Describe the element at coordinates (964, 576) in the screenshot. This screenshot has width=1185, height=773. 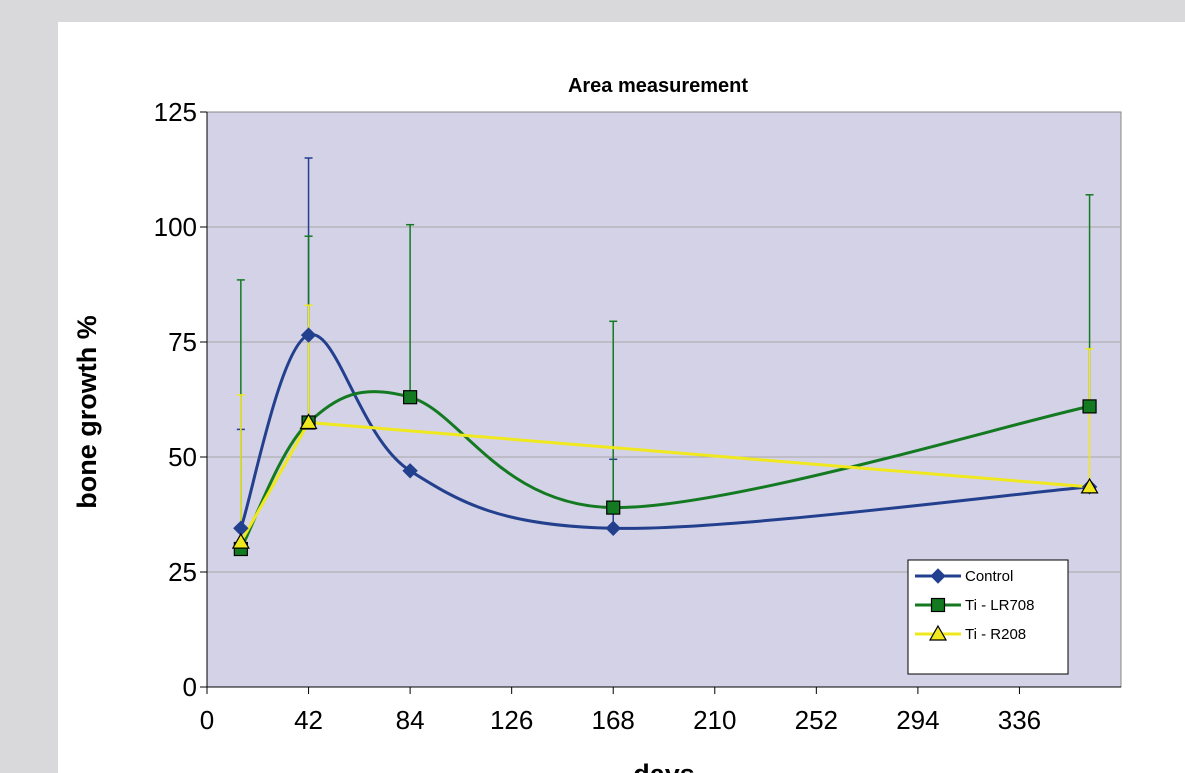
I see `legend-item: Control` at that location.